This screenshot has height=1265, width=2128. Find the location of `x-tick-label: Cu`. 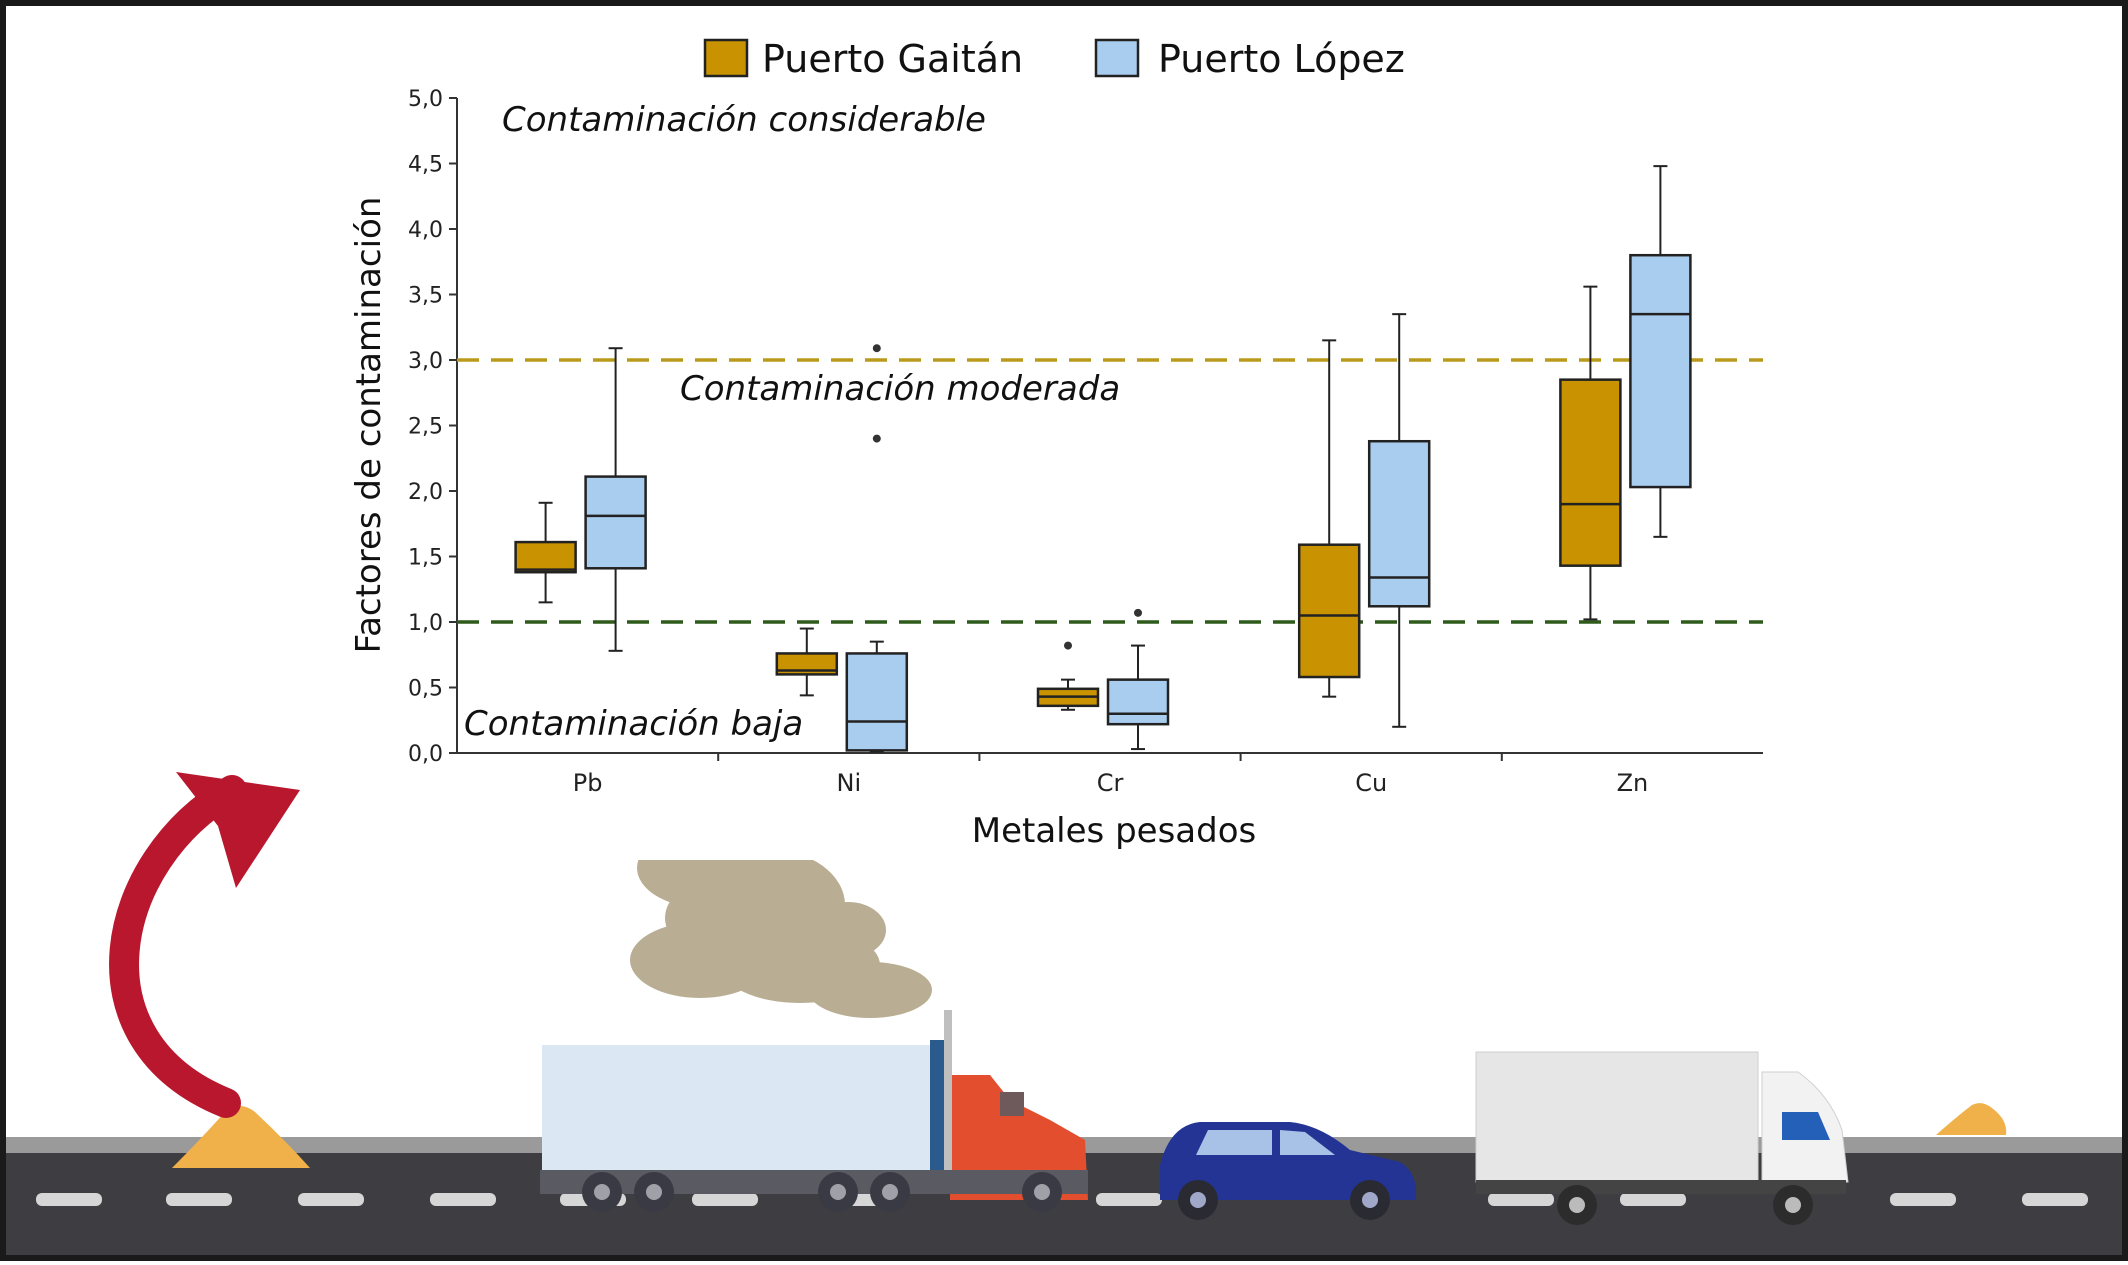

x-tick-label: Cu is located at coordinates (1371, 783).